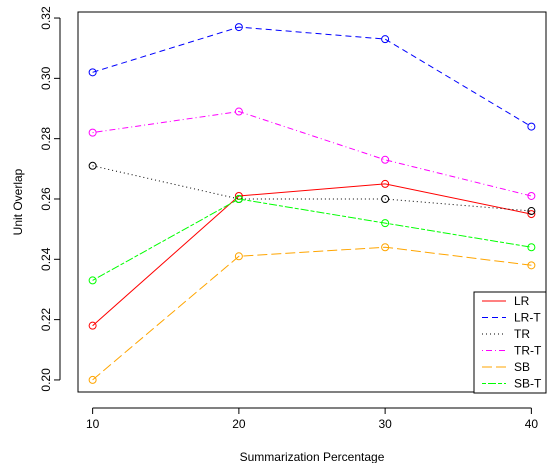  Describe the element at coordinates (46, 259) in the screenshot. I see `y-tick-label: 0.24` at that location.